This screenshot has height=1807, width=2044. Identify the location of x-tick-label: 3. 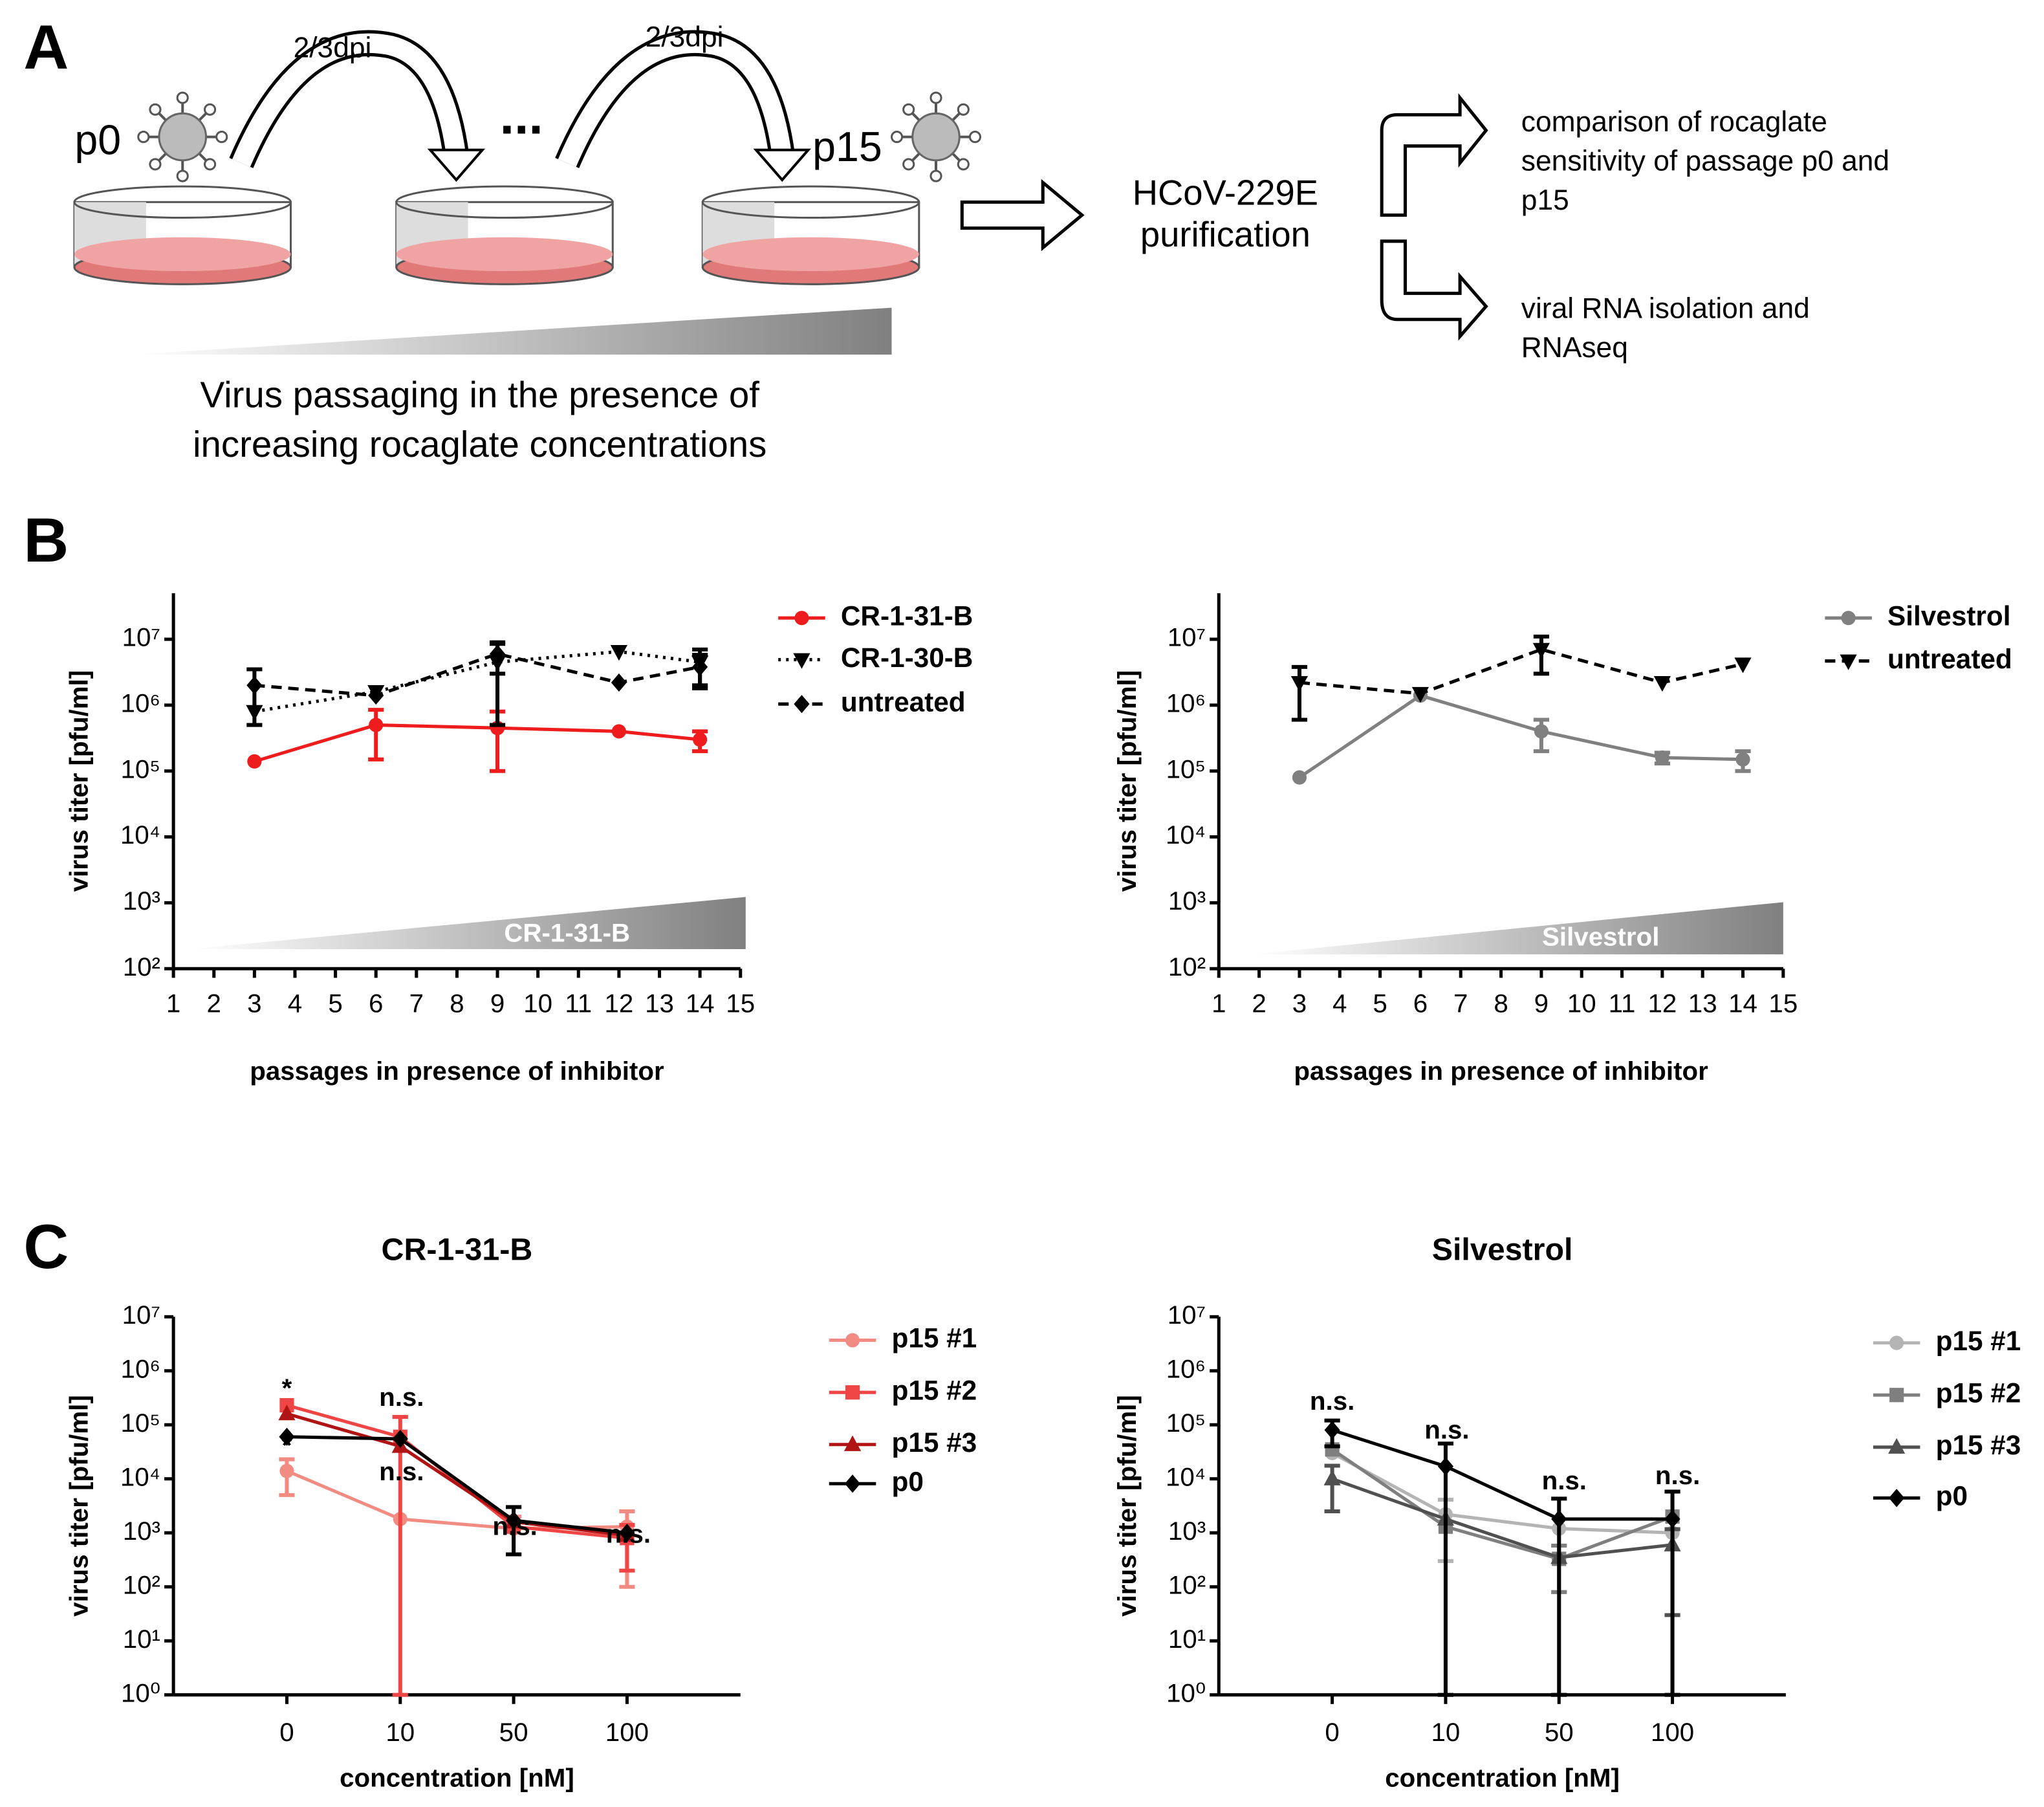
(1299, 1004).